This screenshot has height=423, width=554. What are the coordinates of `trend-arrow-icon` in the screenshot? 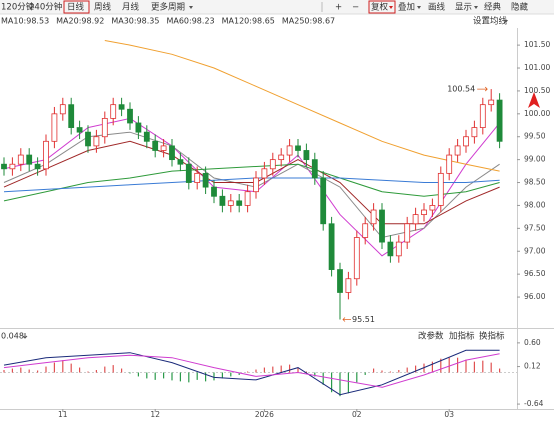 It's located at (534, 100).